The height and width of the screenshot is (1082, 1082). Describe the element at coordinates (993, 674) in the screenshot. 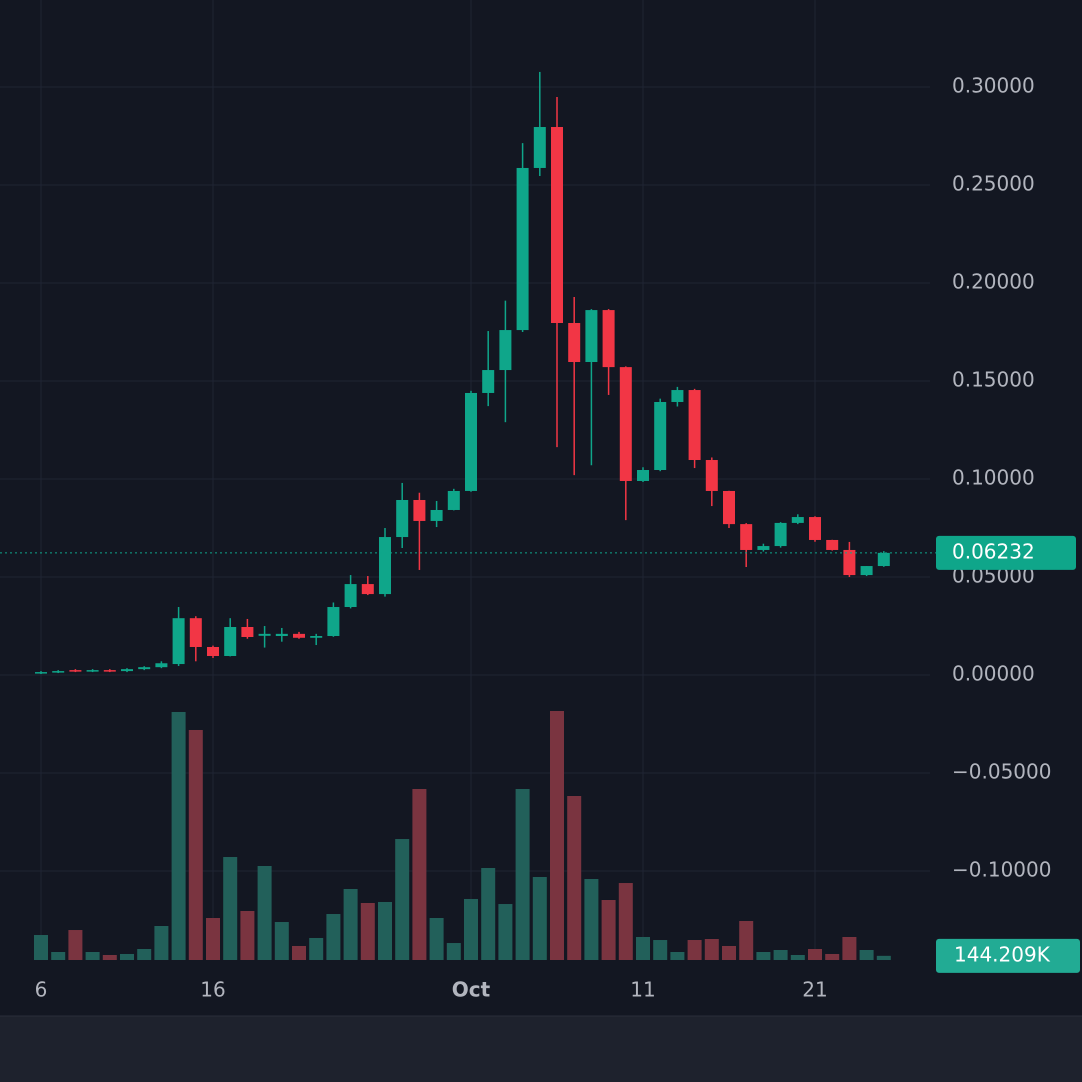

I see `y-tick-label: 0.00000` at that location.